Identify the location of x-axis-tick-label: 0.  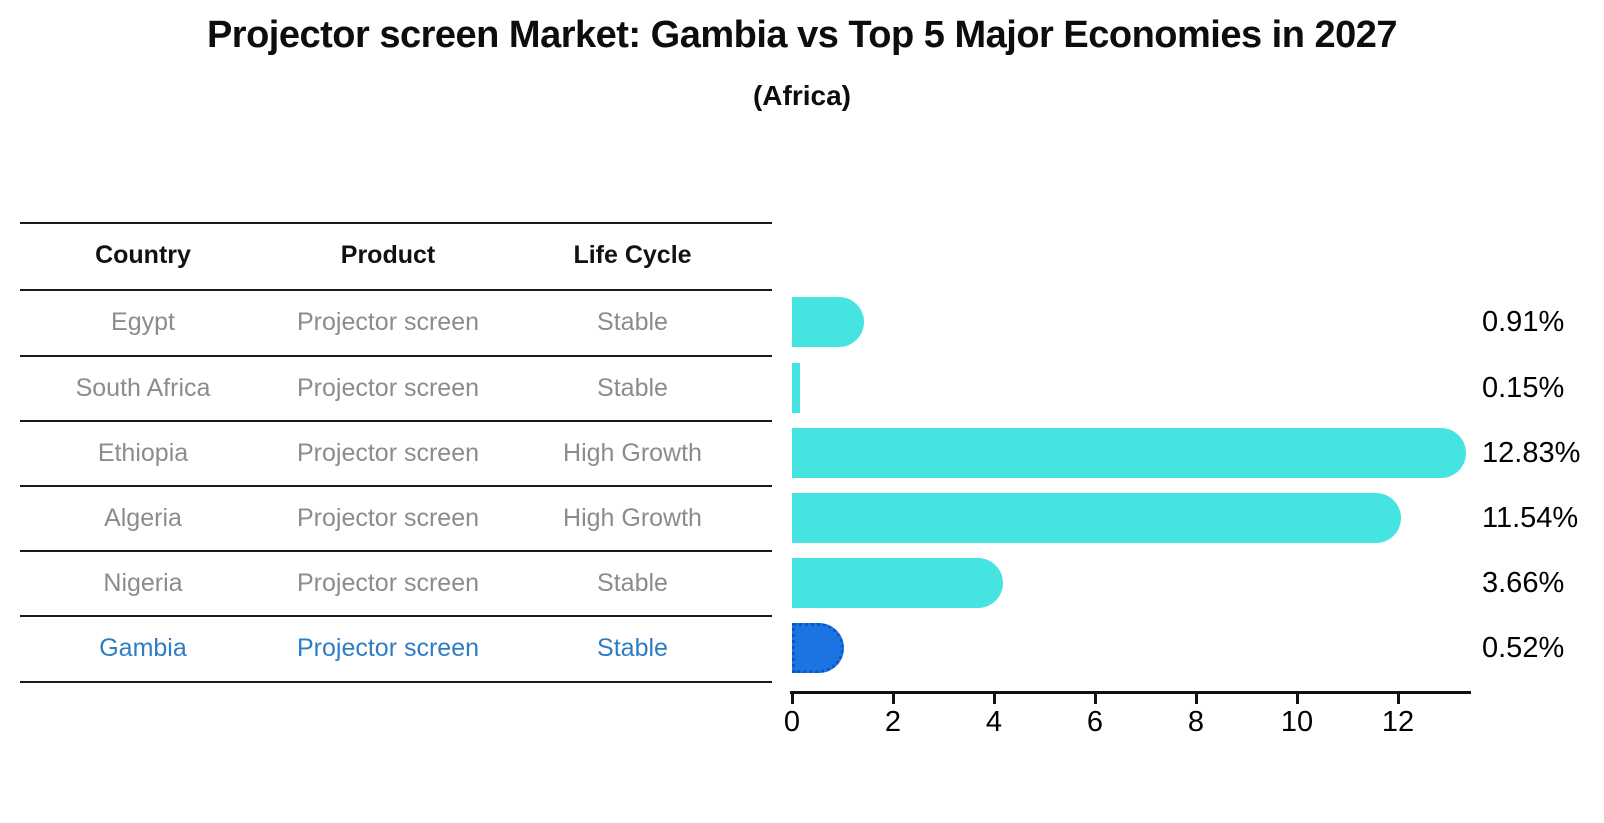
(792, 722).